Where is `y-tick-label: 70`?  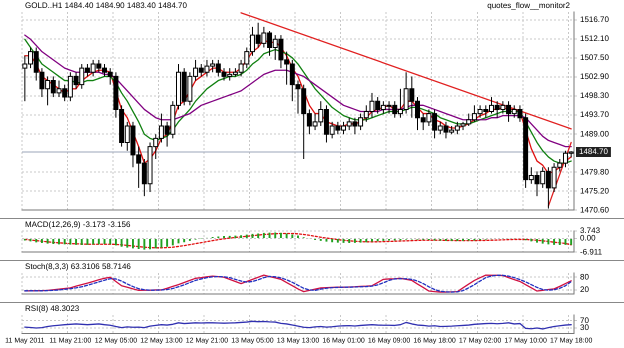
y-tick-label: 70 is located at coordinates (585, 320).